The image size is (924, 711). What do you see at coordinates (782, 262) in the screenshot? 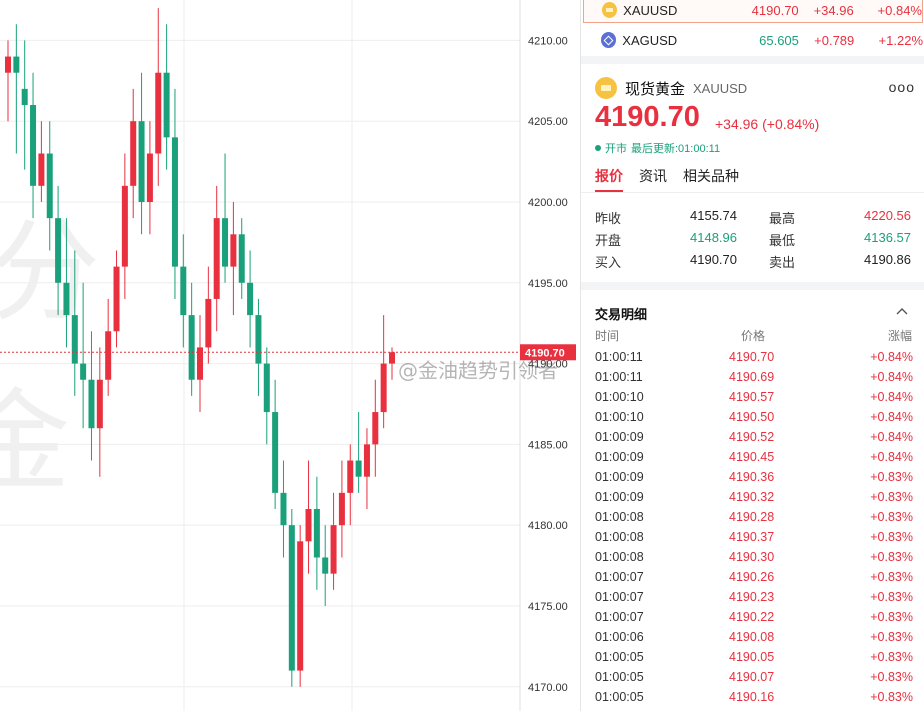
I see `stat-label-ask: 卖出` at bounding box center [782, 262].